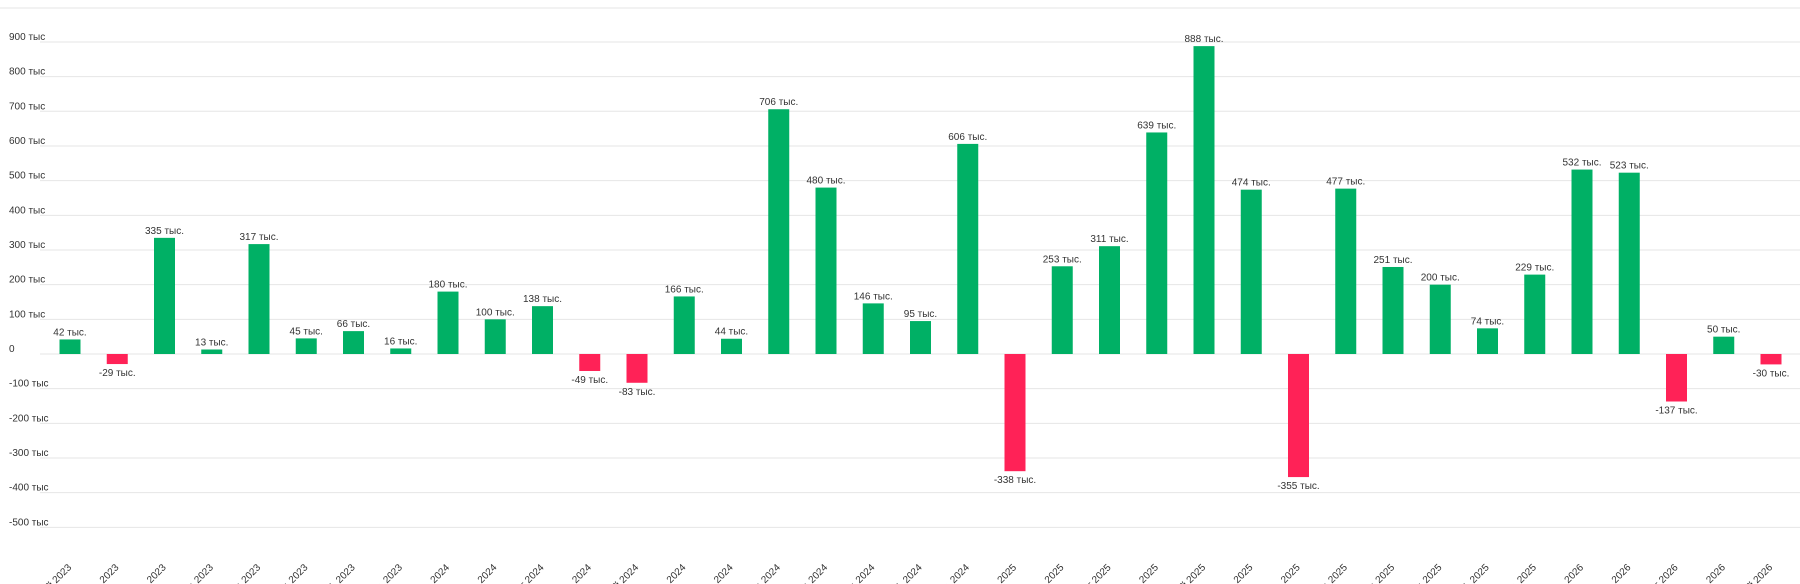 The width and height of the screenshot is (1800, 584). Describe the element at coordinates (27, 176) in the screenshot. I see `y-tick-label: 500 тыс` at that location.